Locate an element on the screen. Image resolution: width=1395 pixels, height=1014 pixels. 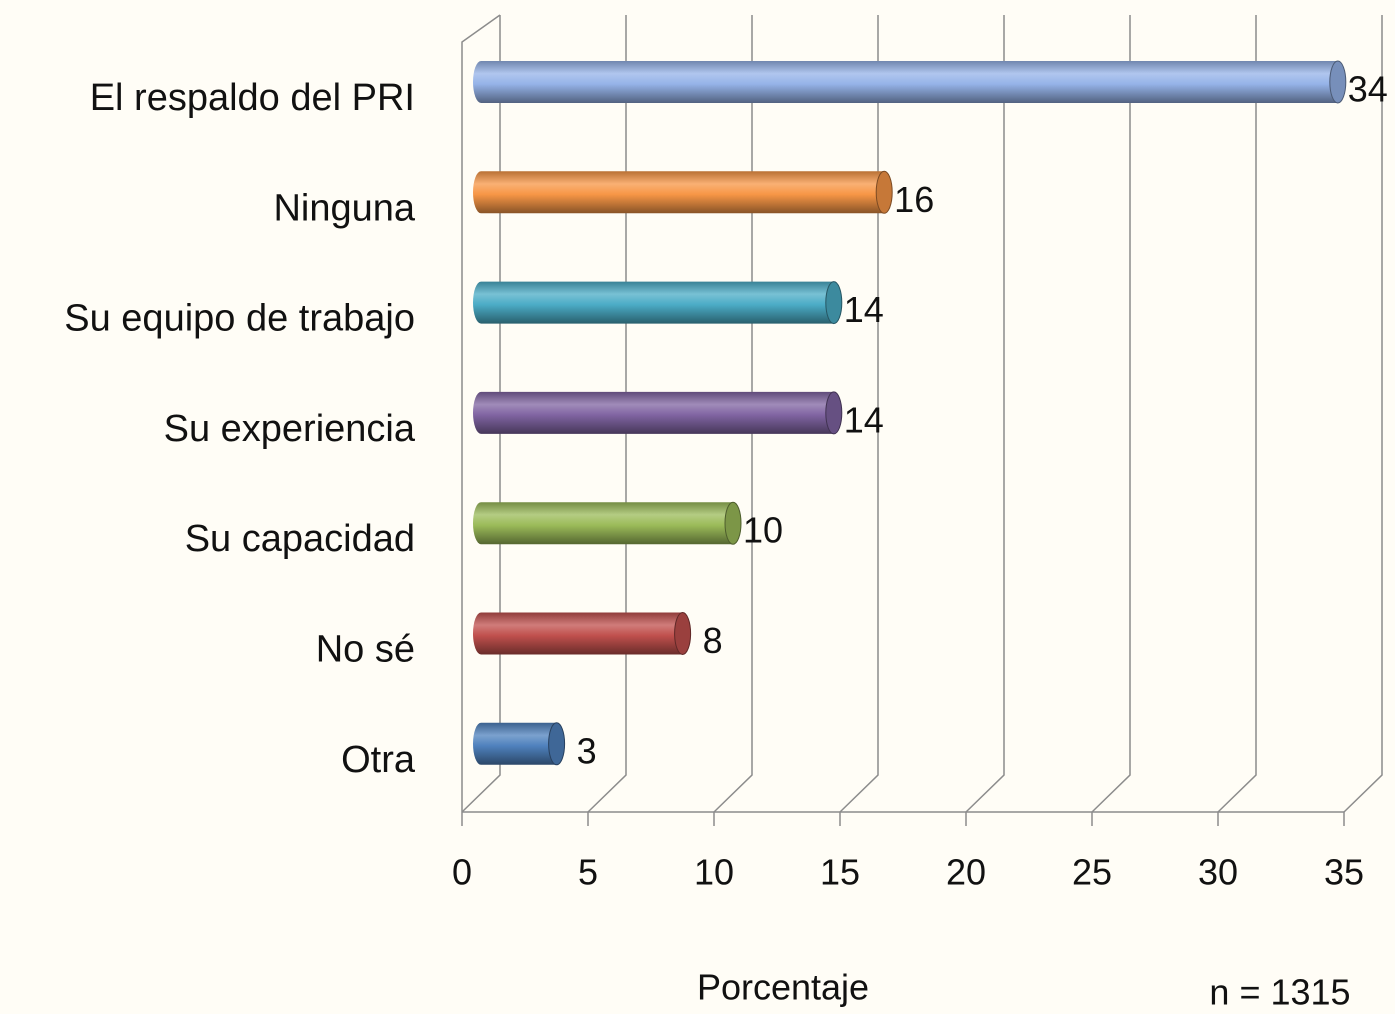
x-tick-label: 10 is located at coordinates (714, 872).